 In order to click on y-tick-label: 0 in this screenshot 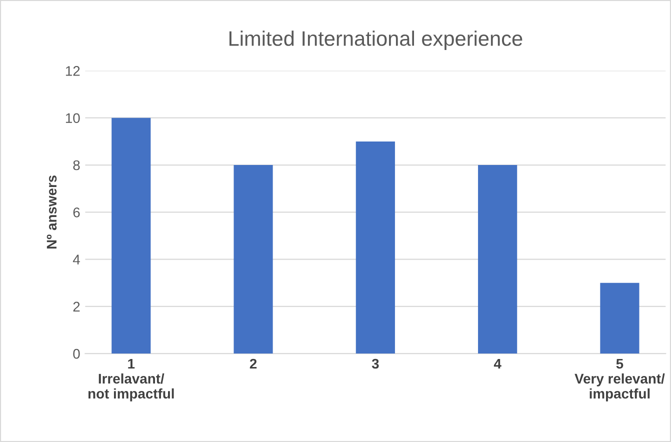, I will do `click(76, 353)`.